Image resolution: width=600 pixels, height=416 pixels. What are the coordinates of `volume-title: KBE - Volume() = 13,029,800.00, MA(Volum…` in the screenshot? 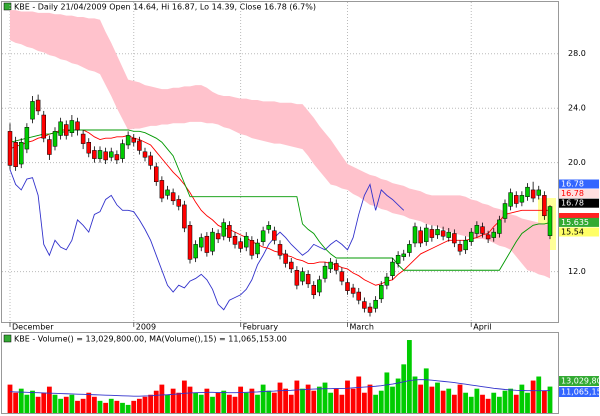 It's located at (150, 339).